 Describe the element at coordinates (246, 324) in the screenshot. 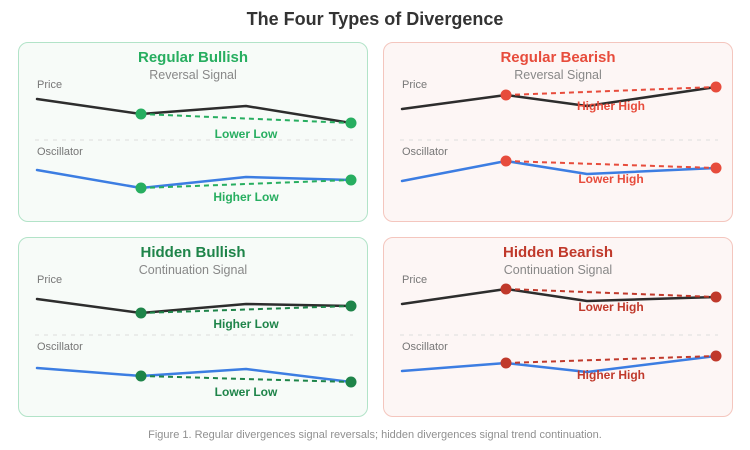

I see `price-trend-label: Higher Low` at that location.